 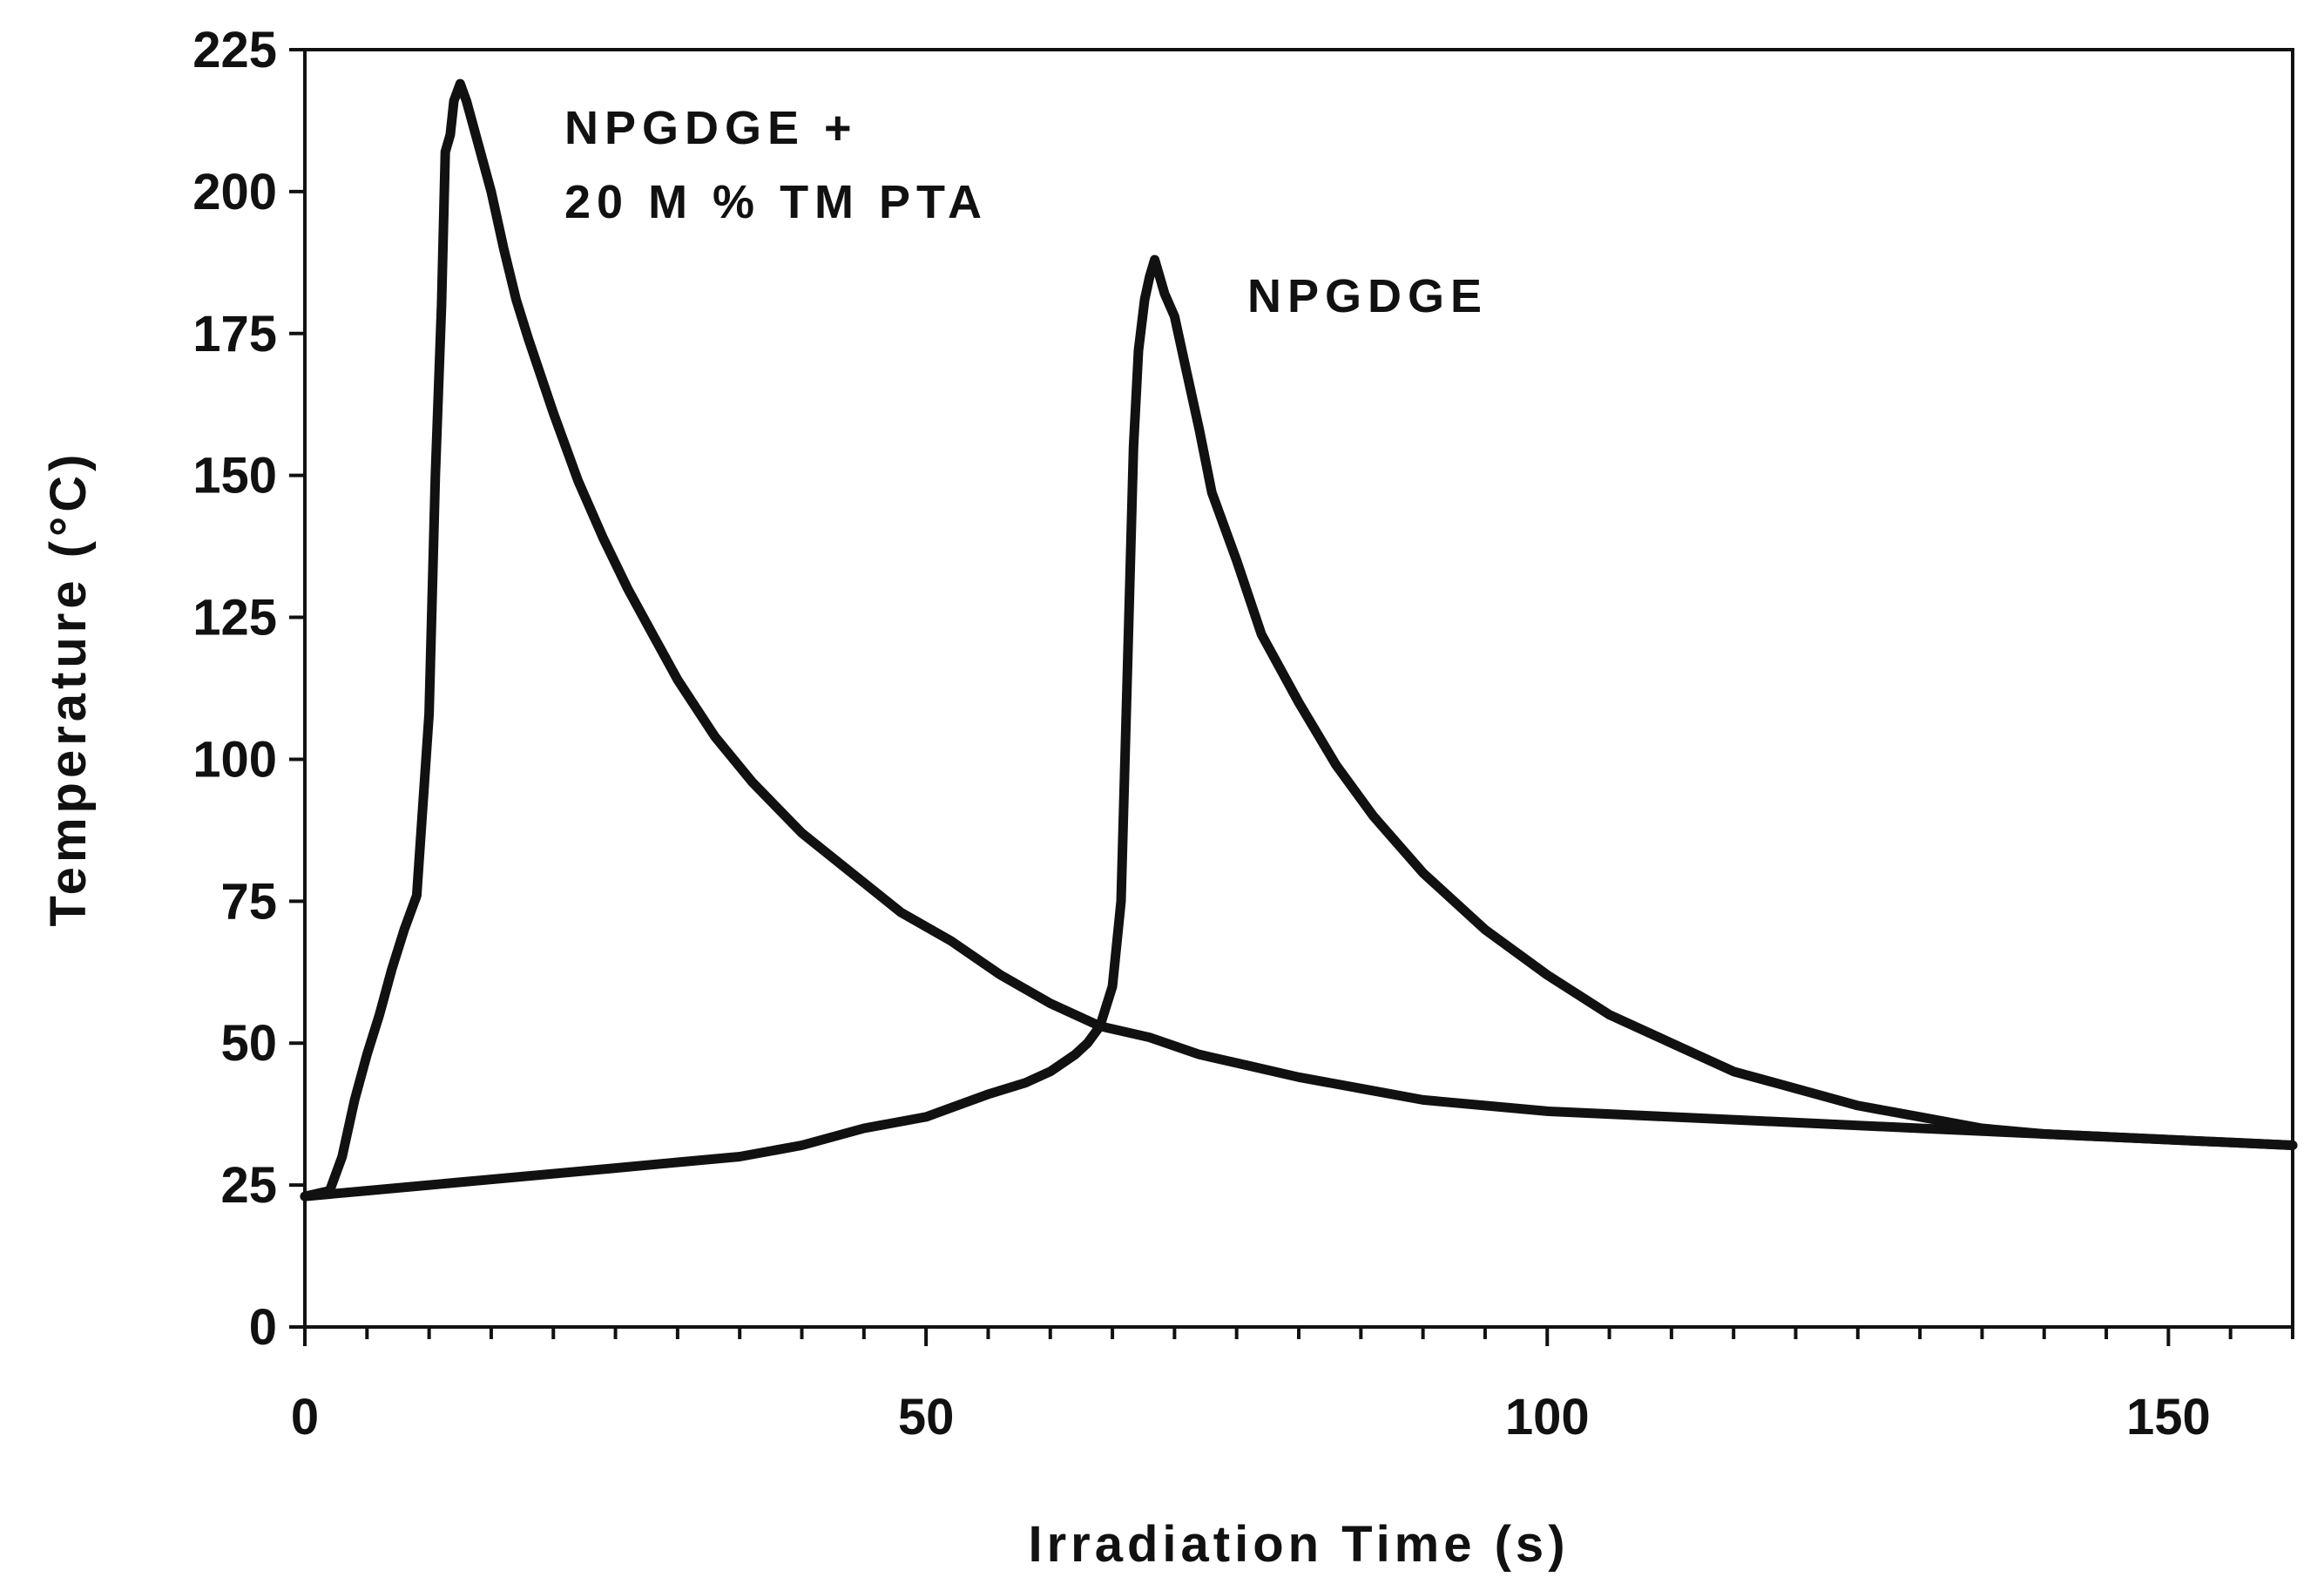 What do you see at coordinates (1298, 1544) in the screenshot?
I see `x-axis-title: Irradiation Time (s)` at bounding box center [1298, 1544].